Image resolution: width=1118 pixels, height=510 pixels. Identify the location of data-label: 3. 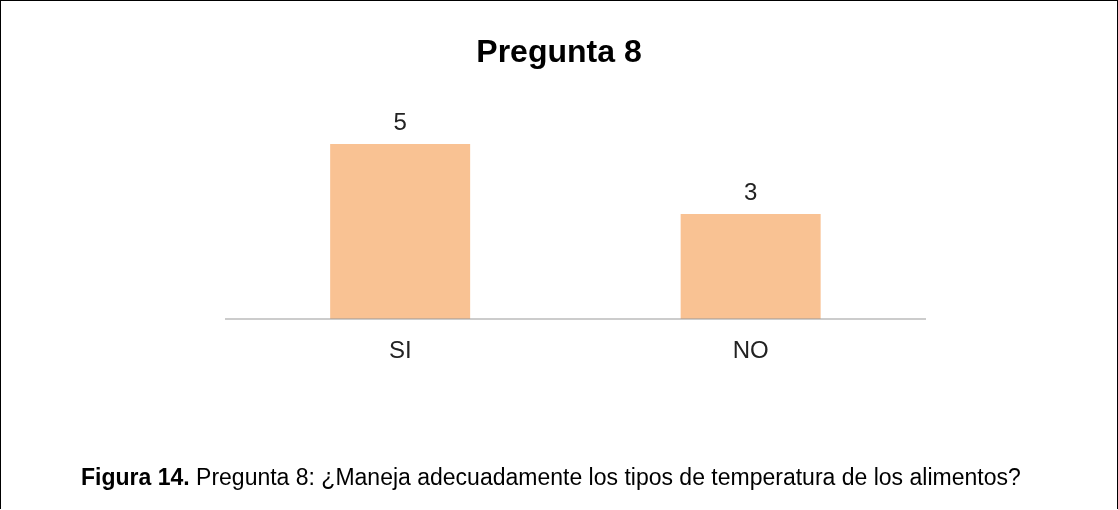
(750, 191).